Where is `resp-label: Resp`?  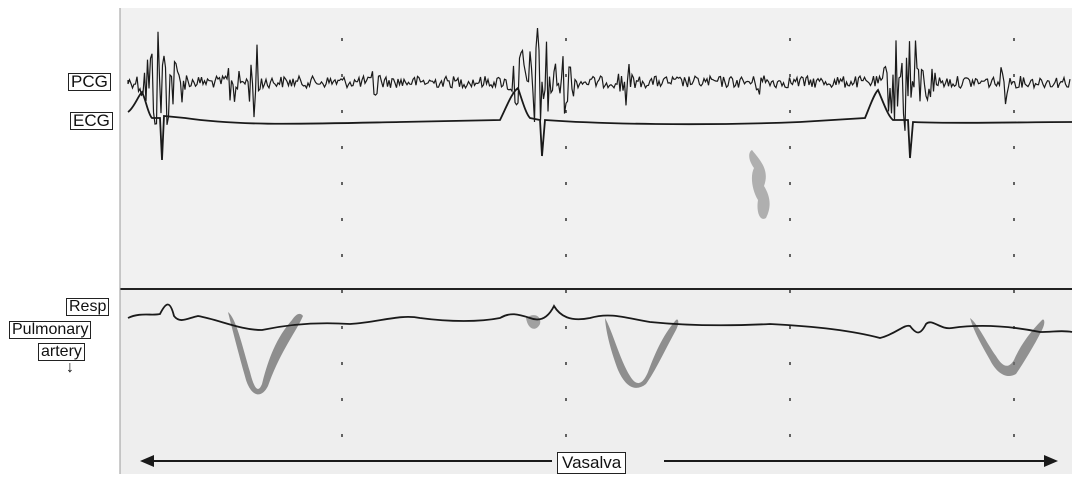 resp-label: Resp is located at coordinates (88, 307).